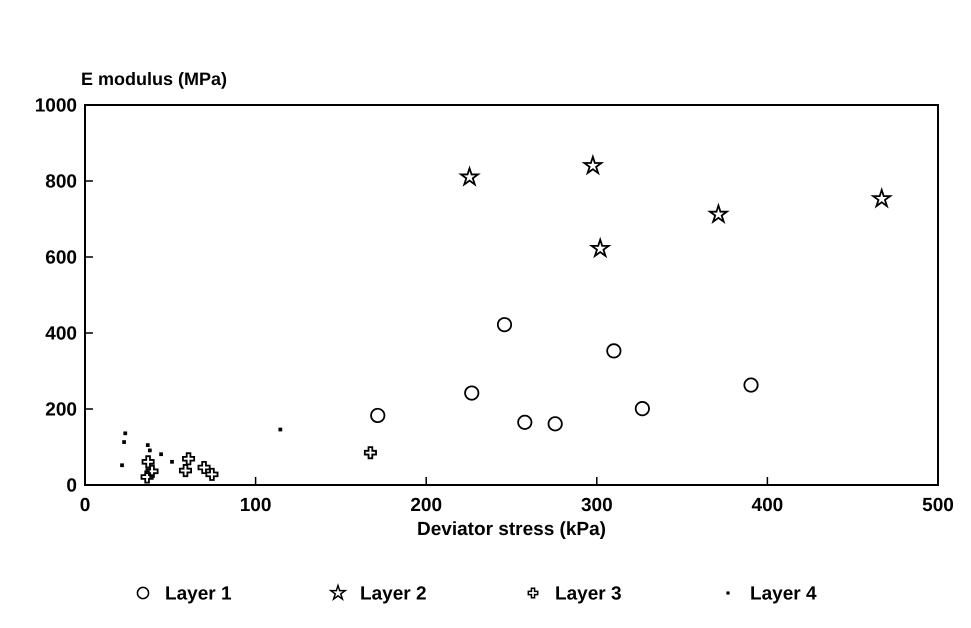 This screenshot has height=628, width=971. Describe the element at coordinates (393, 594) in the screenshot. I see `legend-label: Layer 2` at that location.